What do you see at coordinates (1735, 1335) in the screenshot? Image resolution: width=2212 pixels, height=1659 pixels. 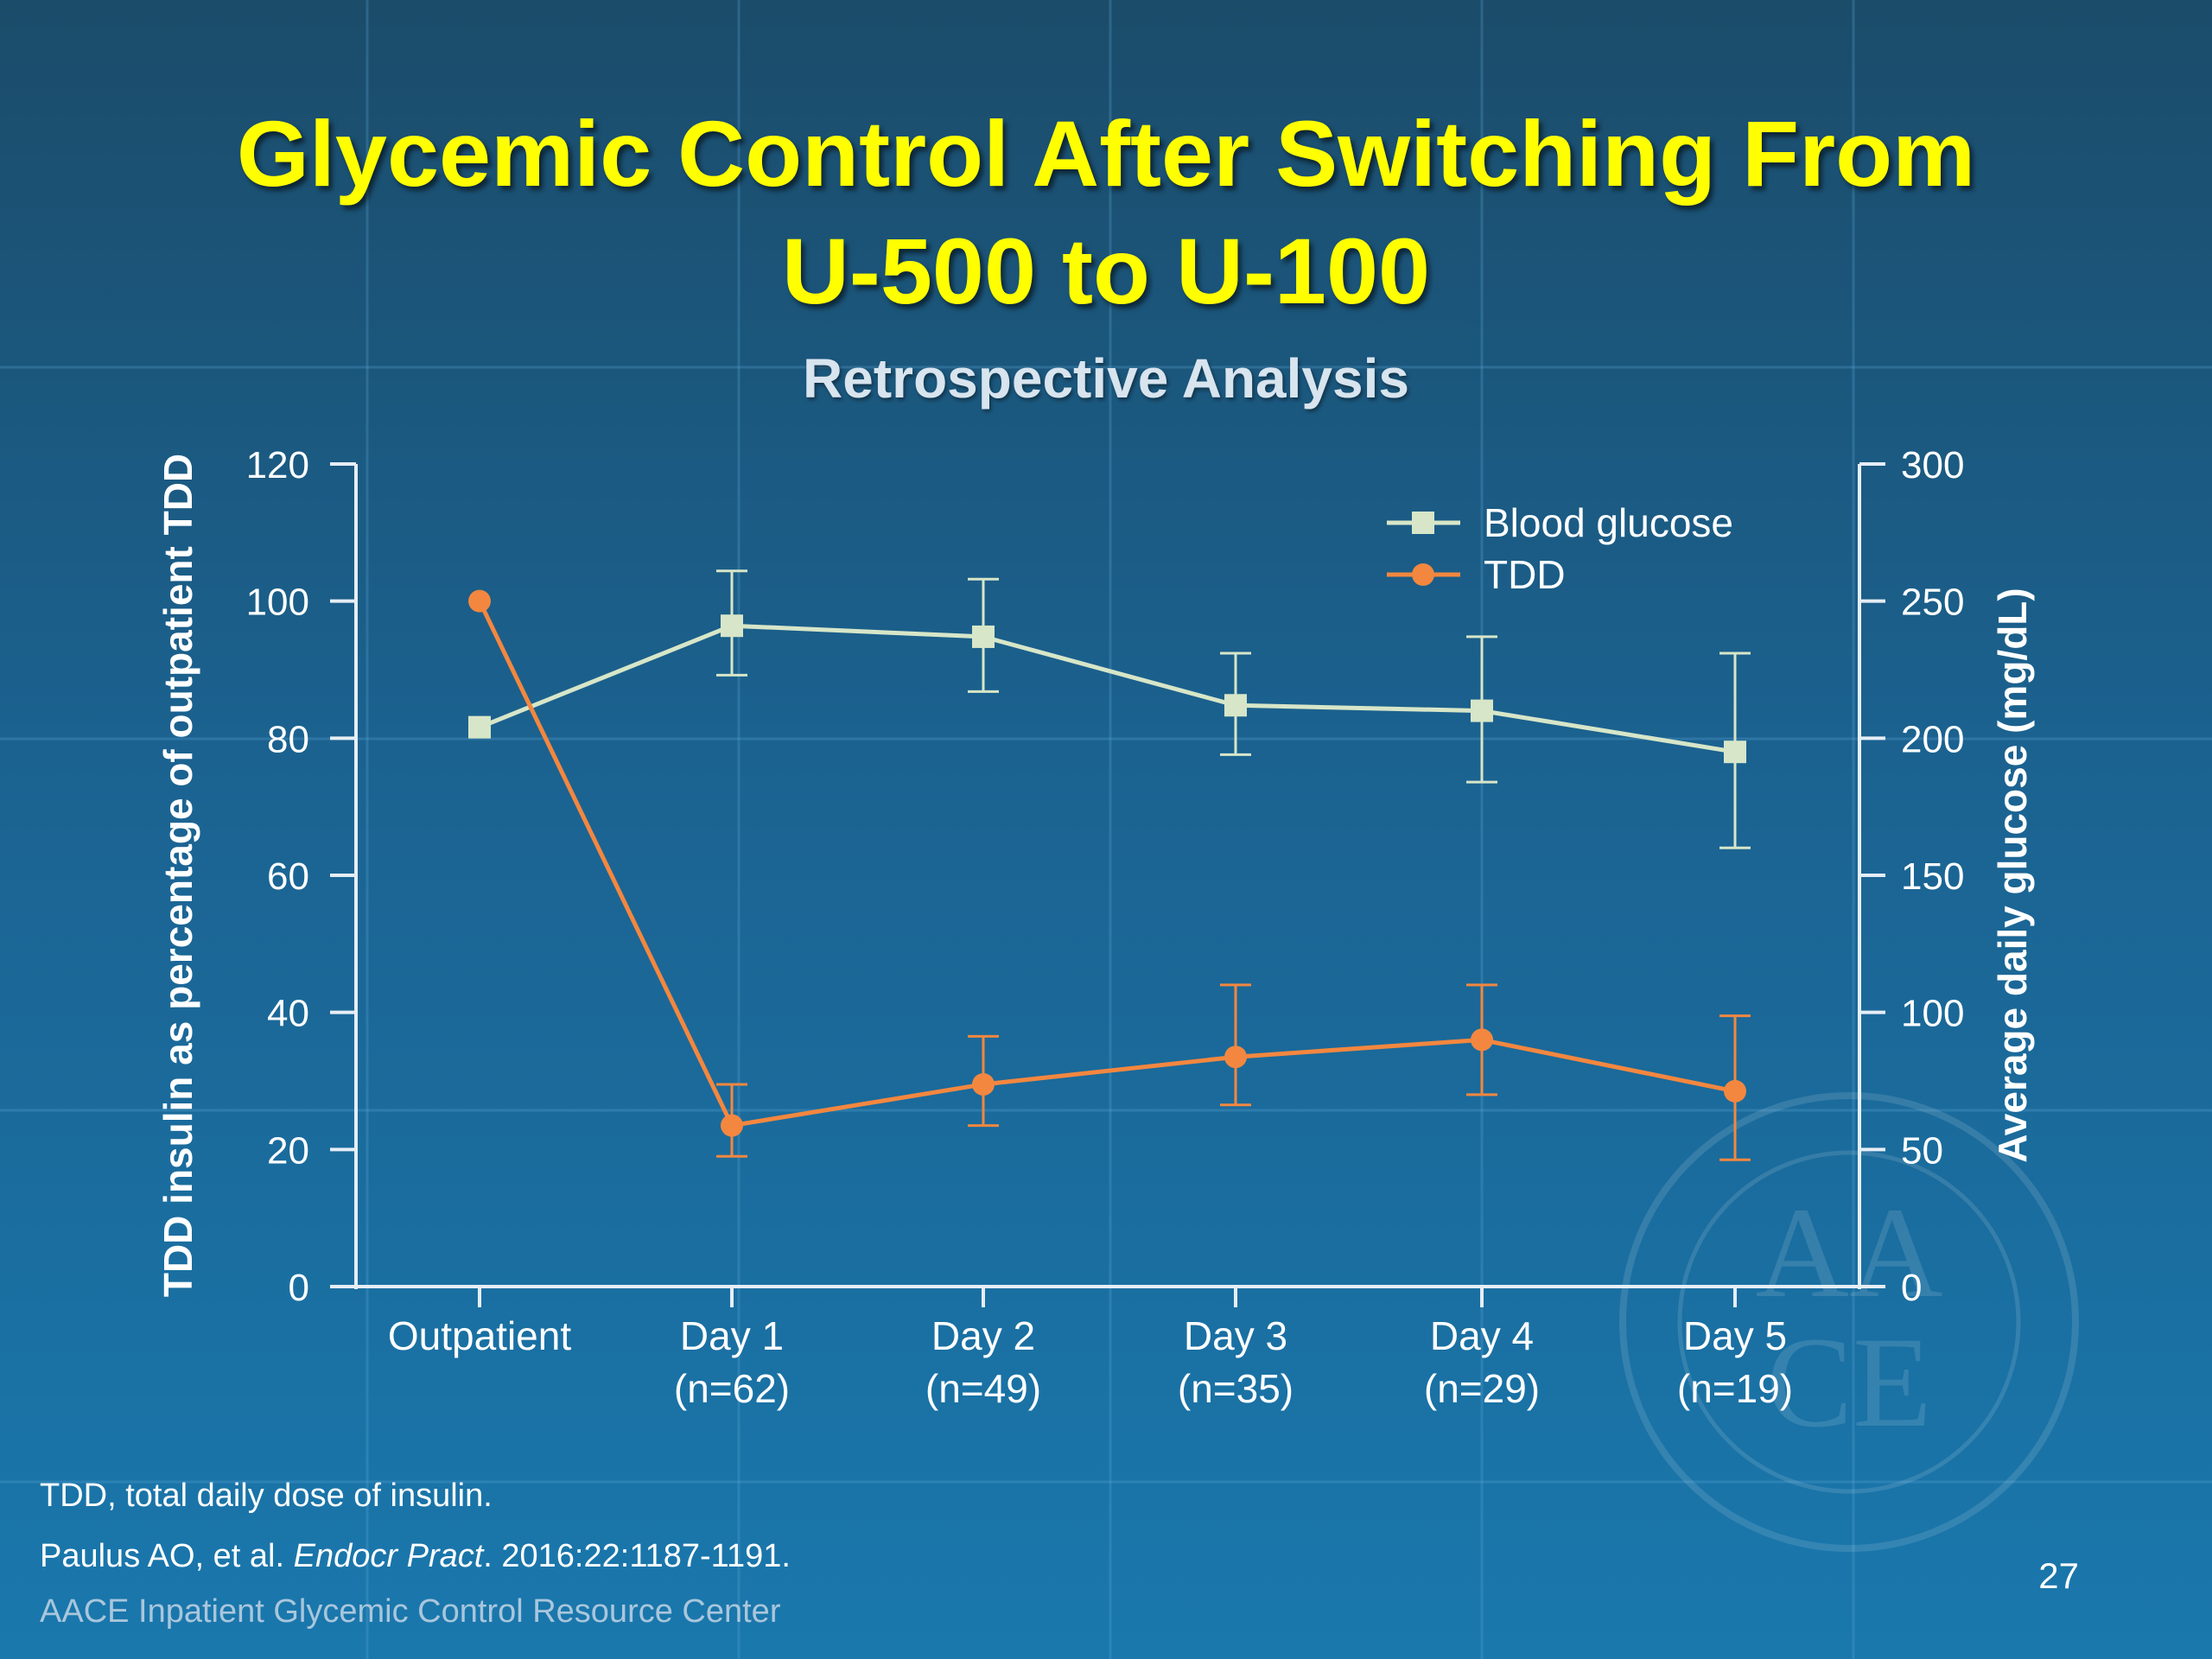 I see `x-tick-label: Day 5` at bounding box center [1735, 1335].